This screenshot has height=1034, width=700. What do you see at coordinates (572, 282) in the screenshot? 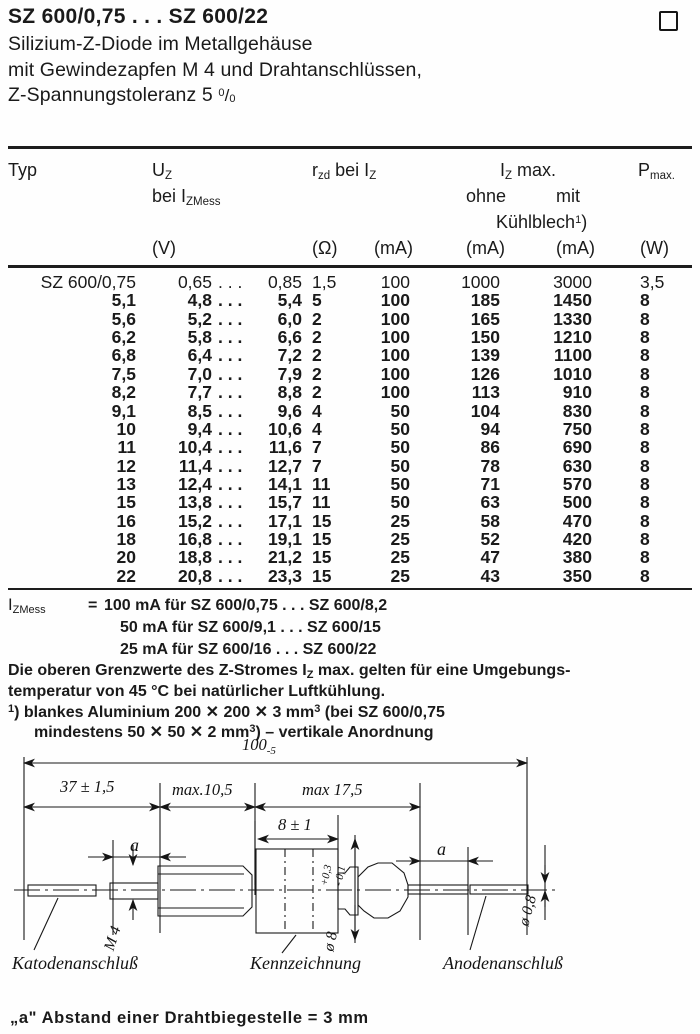
I see `cell-iz-max-mit: 3000` at bounding box center [572, 282].